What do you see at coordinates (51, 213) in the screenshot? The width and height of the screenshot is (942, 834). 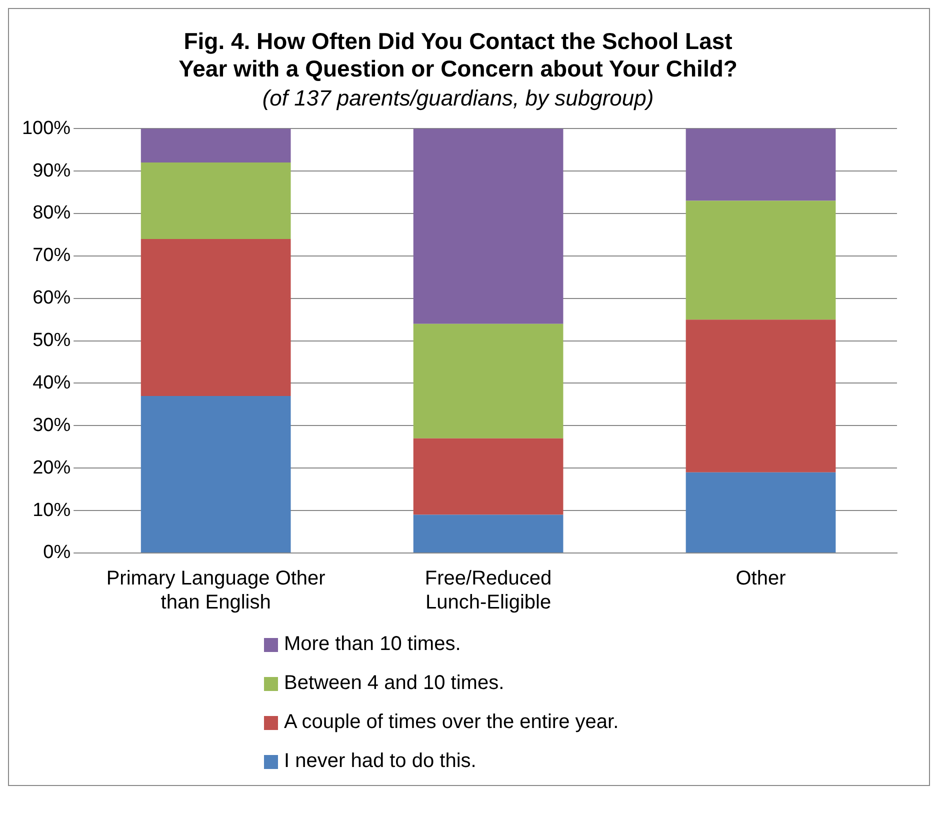 I see `y-tick-label: 80%` at bounding box center [51, 213].